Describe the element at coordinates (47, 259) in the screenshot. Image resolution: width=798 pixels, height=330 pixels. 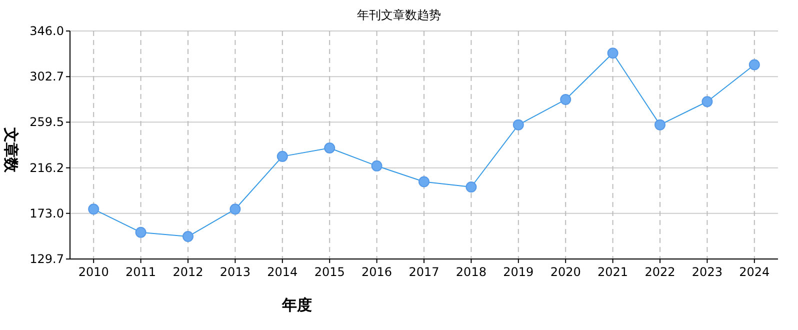
I see `y-tick-label: 129.7` at that location.